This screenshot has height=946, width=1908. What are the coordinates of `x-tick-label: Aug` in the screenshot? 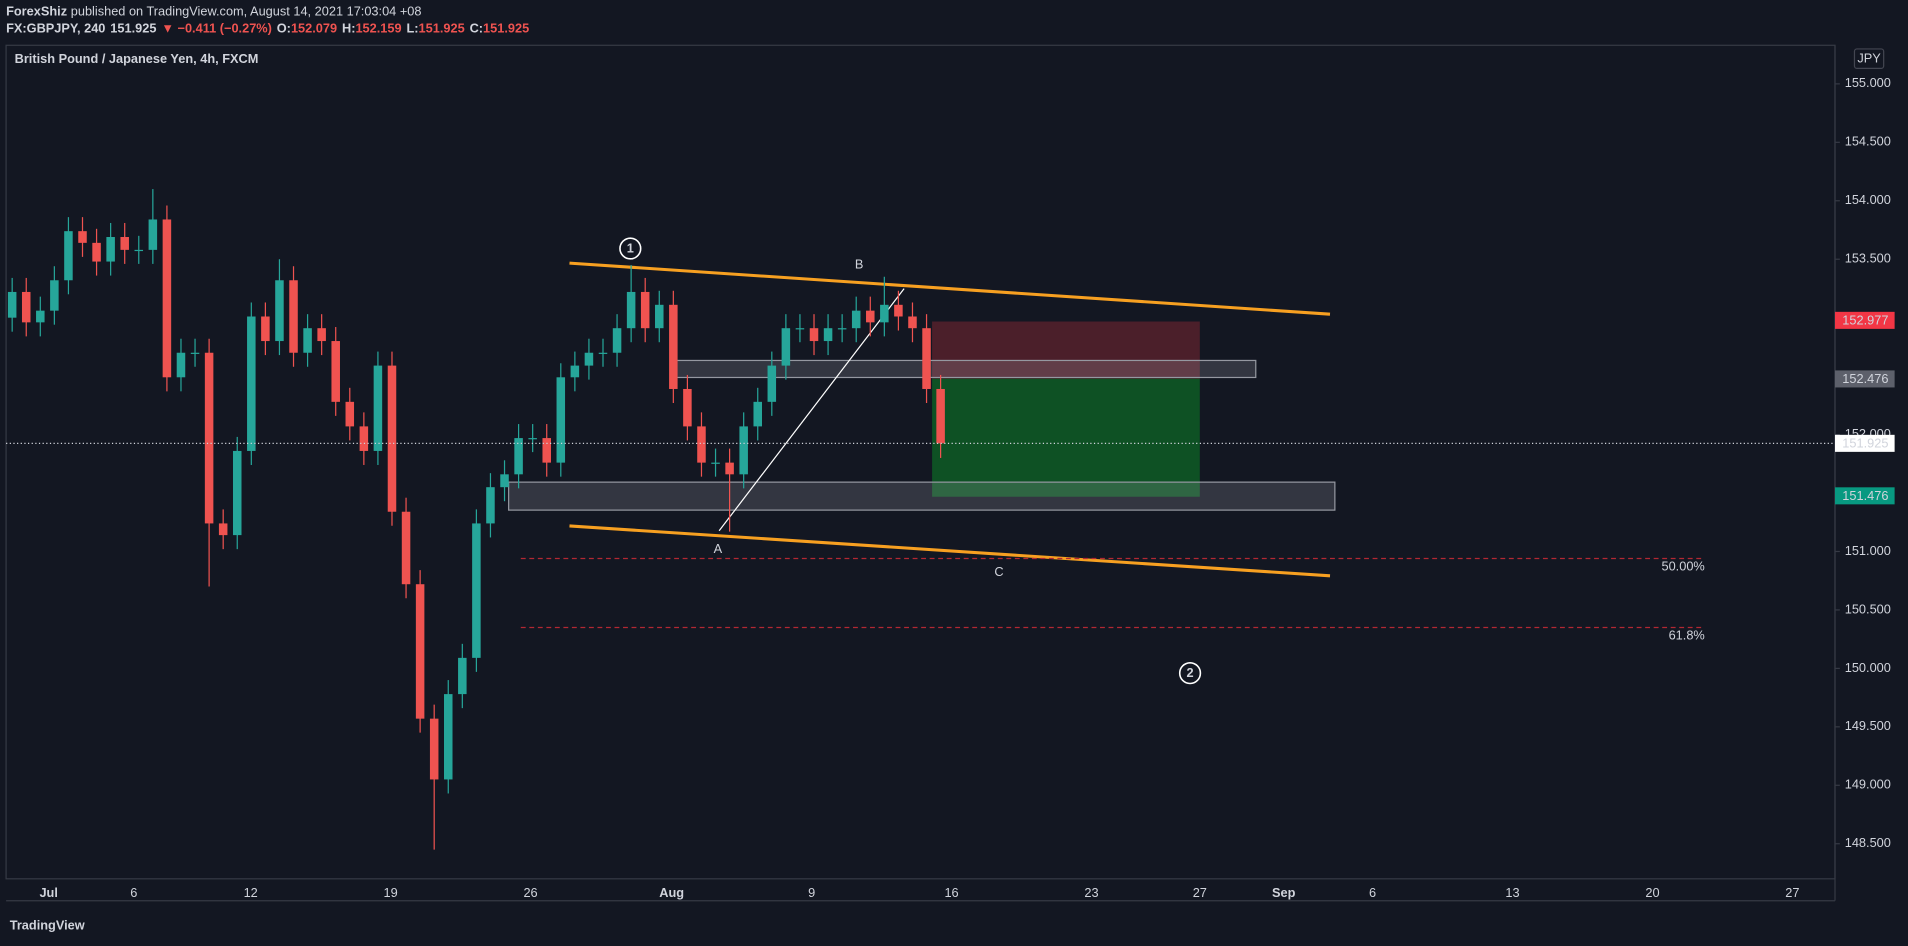 It's located at (671, 892).